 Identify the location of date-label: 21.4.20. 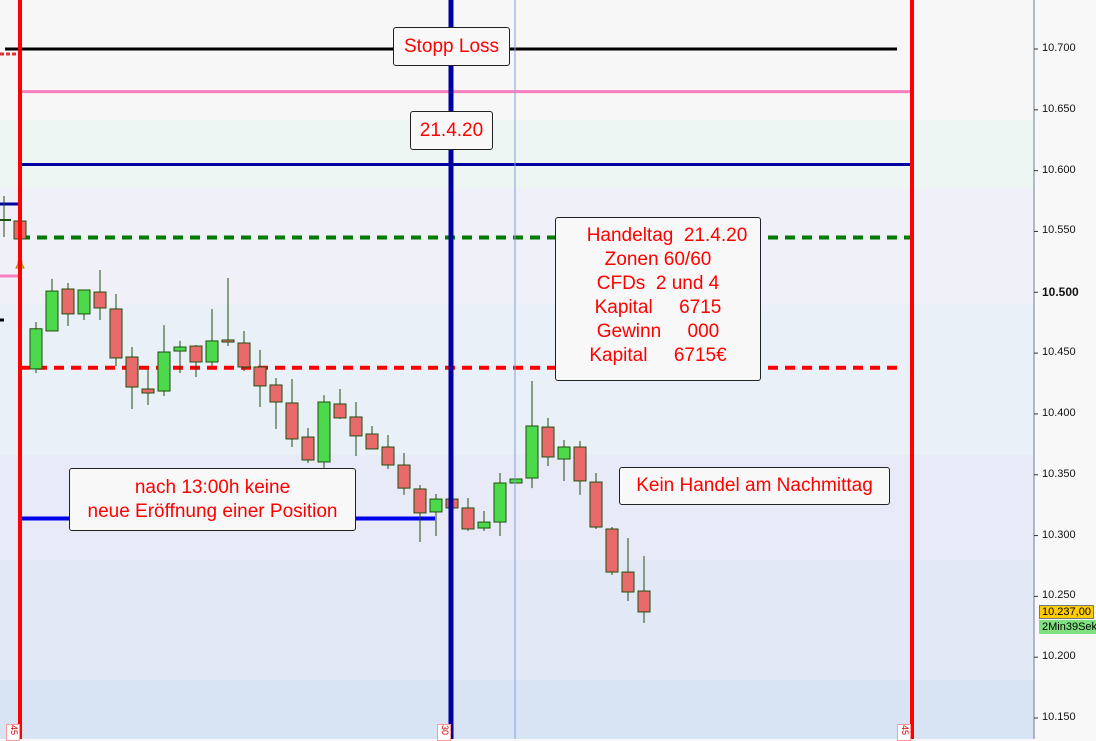
(451, 130).